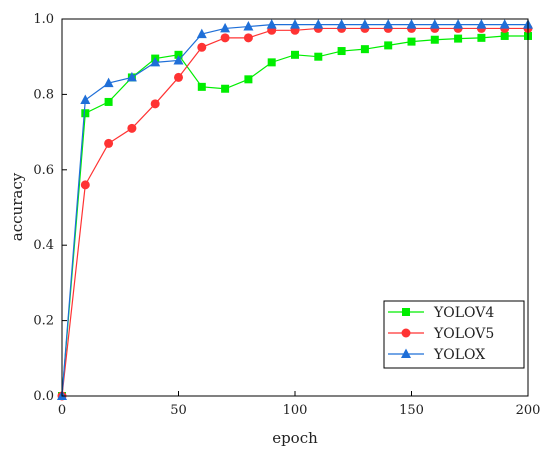 The height and width of the screenshot is (455, 550). Describe the element at coordinates (43, 94) in the screenshot. I see `y-tick-label: 0.8` at that location.